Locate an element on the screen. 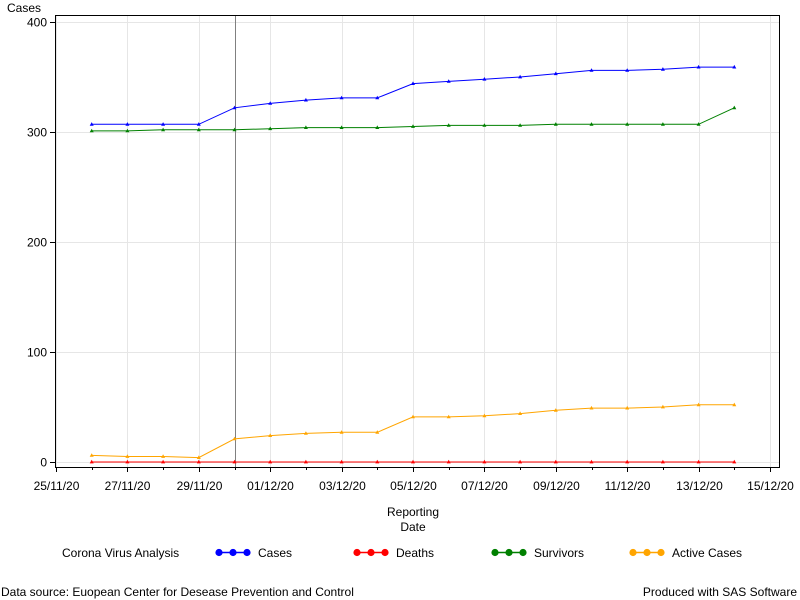  legend-item-survivors: Survivors is located at coordinates (537, 553).